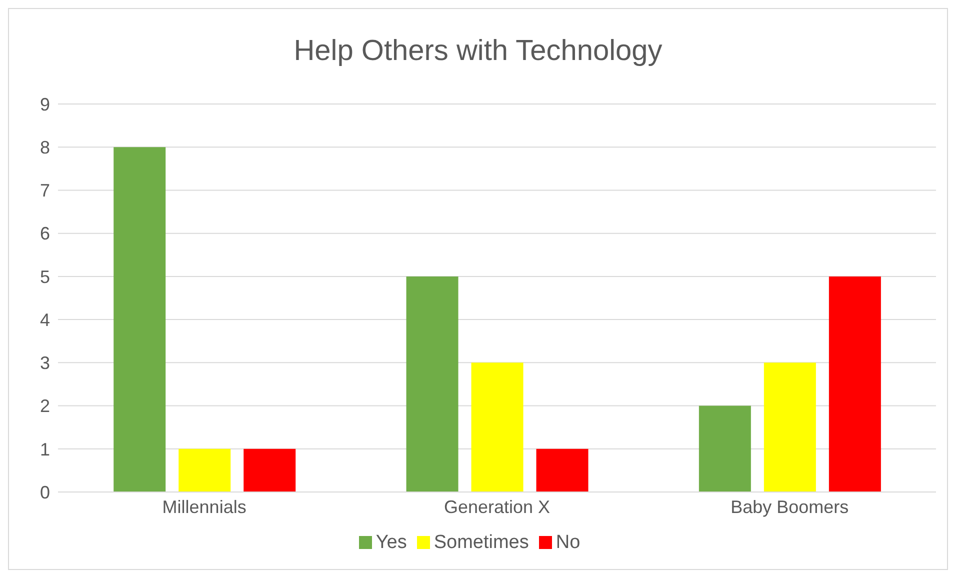 The image size is (956, 577). Describe the element at coordinates (478, 51) in the screenshot. I see `chart-title: Help Others with Technology` at that location.